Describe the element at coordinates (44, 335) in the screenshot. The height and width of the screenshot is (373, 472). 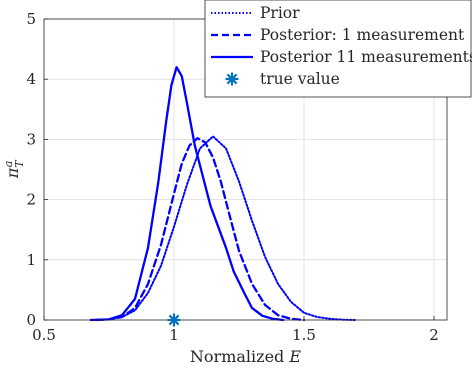
I see `x-tick-label: 0.5` at that location.